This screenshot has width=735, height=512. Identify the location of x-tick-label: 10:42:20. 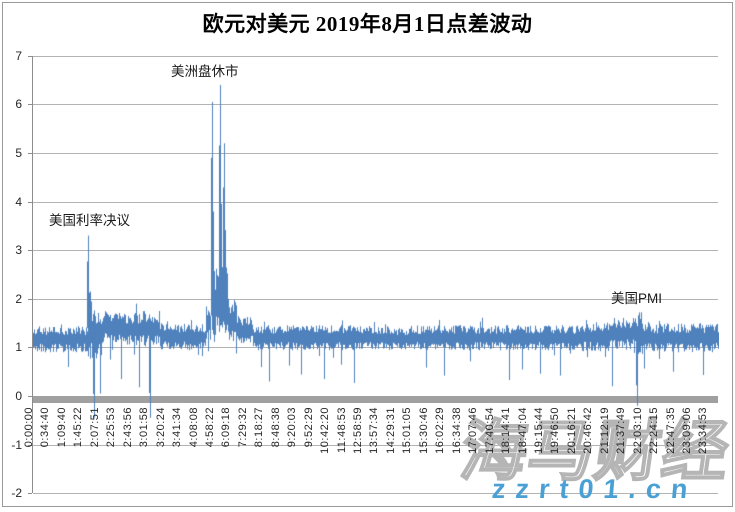
(325, 430).